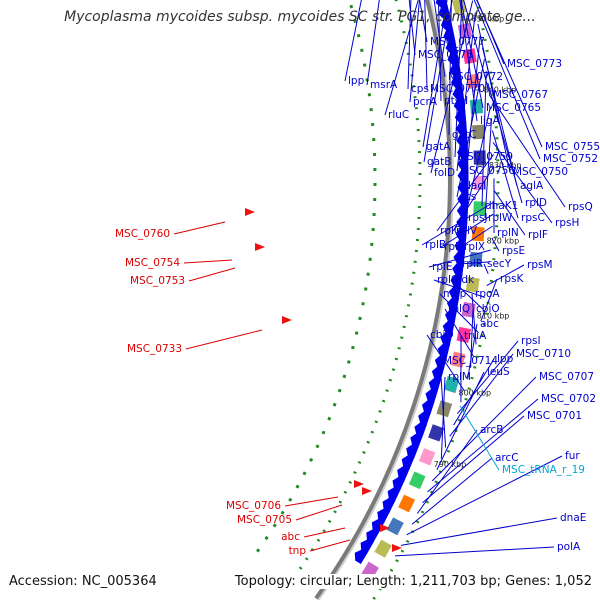  I want to click on forward-gene-label-abc: abc, so click(489, 324).